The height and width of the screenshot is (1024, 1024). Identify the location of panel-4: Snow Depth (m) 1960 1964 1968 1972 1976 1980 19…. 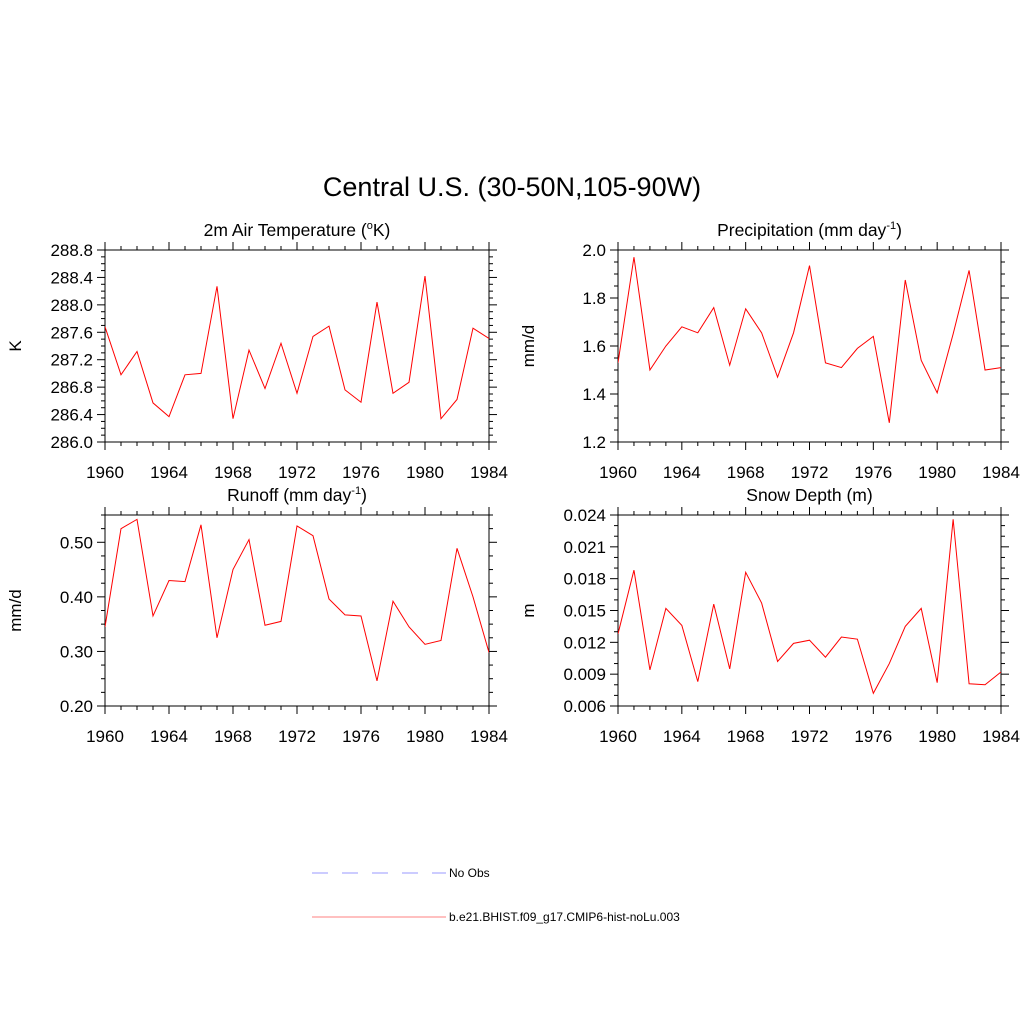
(769, 615).